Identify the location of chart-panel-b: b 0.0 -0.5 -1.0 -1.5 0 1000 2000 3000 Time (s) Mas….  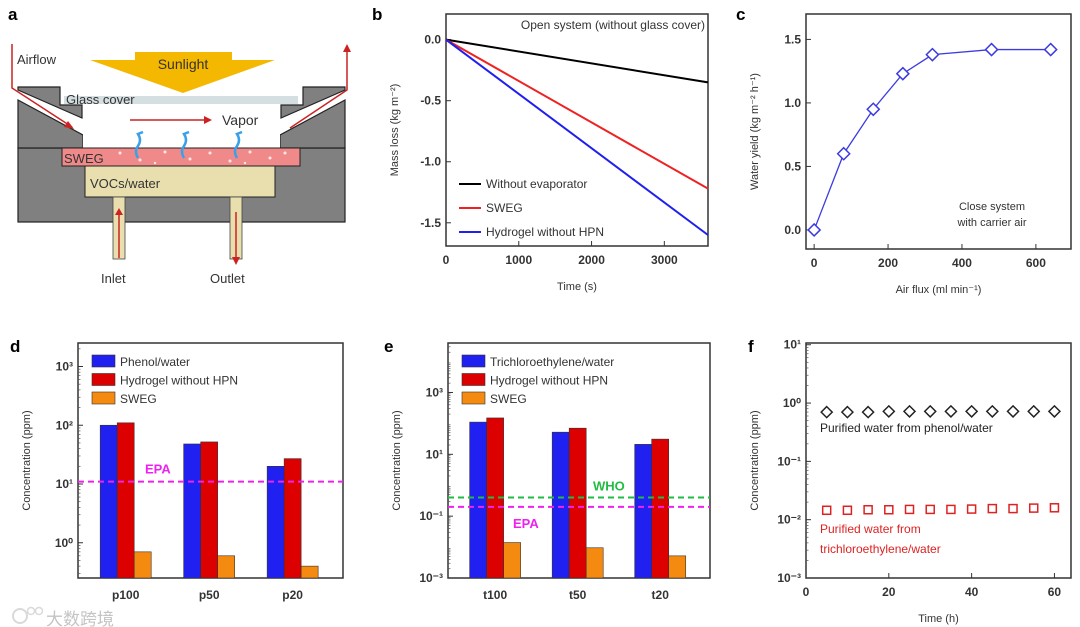
(540, 149).